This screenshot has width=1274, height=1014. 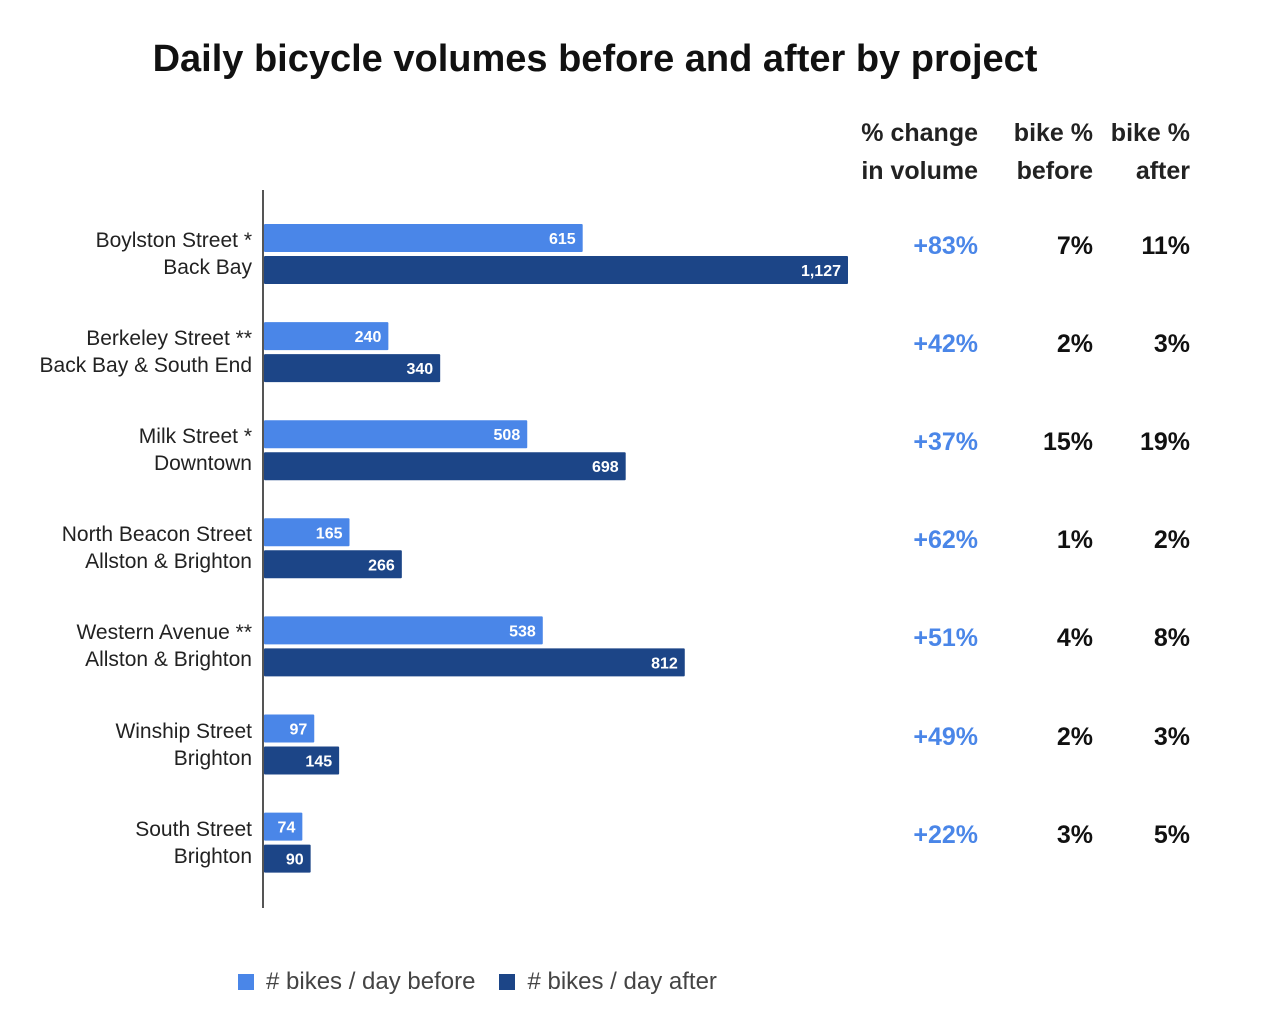 I want to click on category-label-line: Back Bay, so click(x=207, y=267).